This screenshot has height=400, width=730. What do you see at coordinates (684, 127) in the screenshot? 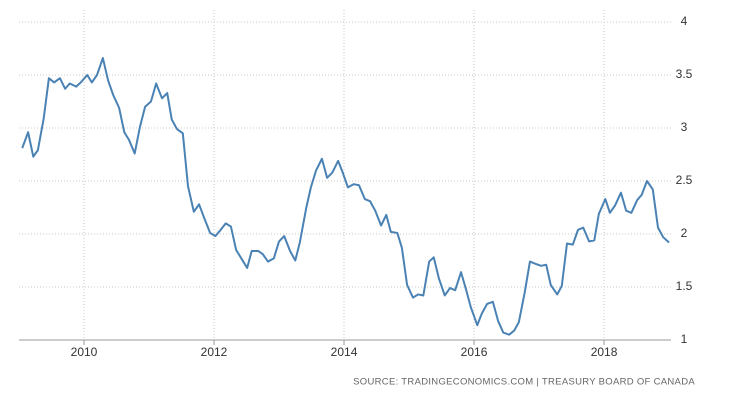
I see `y-tick-label: 3` at bounding box center [684, 127].